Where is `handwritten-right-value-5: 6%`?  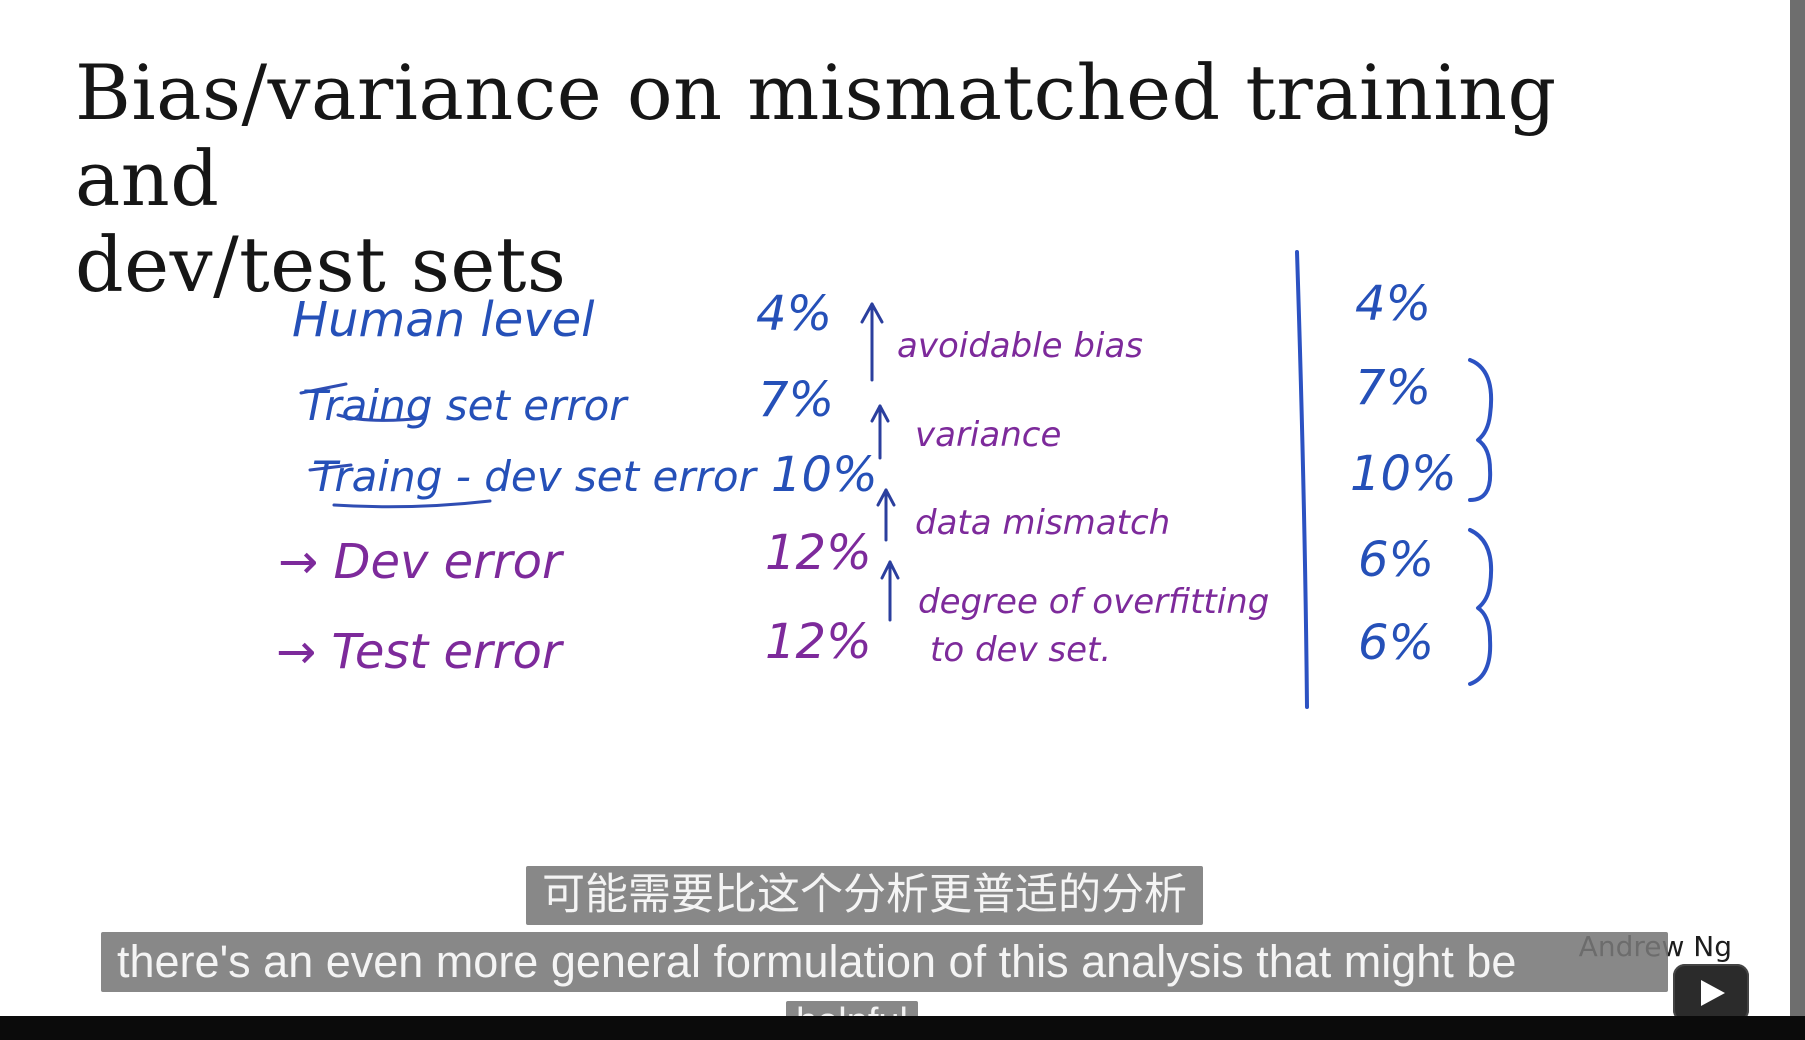
handwritten-right-value-5: 6% is located at coordinates (1396, 643).